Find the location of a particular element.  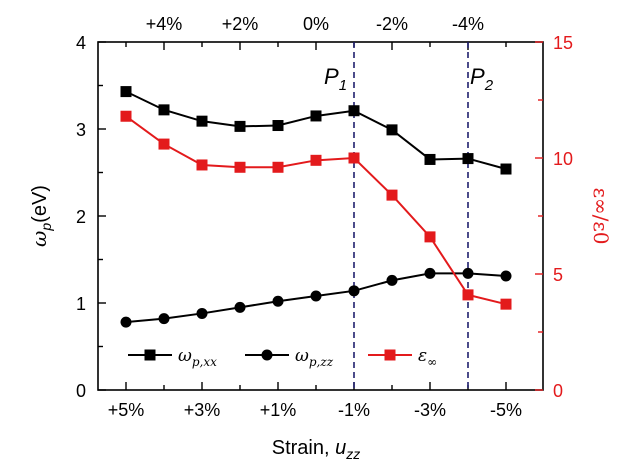

legend: ωp,xx ωp,zz ε∞ is located at coordinates (282, 357).